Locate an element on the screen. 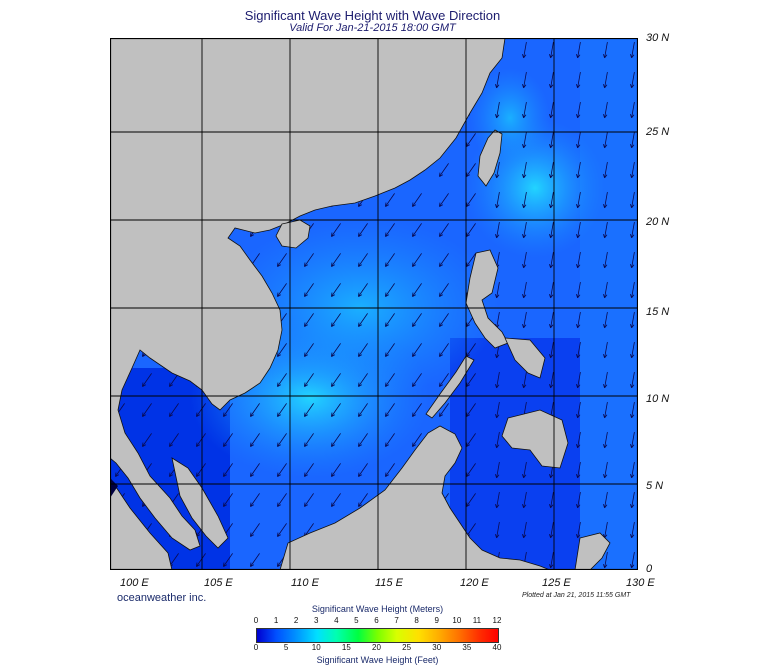 Image resolution: width=775 pixels, height=665 pixels. colorbar-feet-tick: 0 is located at coordinates (256, 647).